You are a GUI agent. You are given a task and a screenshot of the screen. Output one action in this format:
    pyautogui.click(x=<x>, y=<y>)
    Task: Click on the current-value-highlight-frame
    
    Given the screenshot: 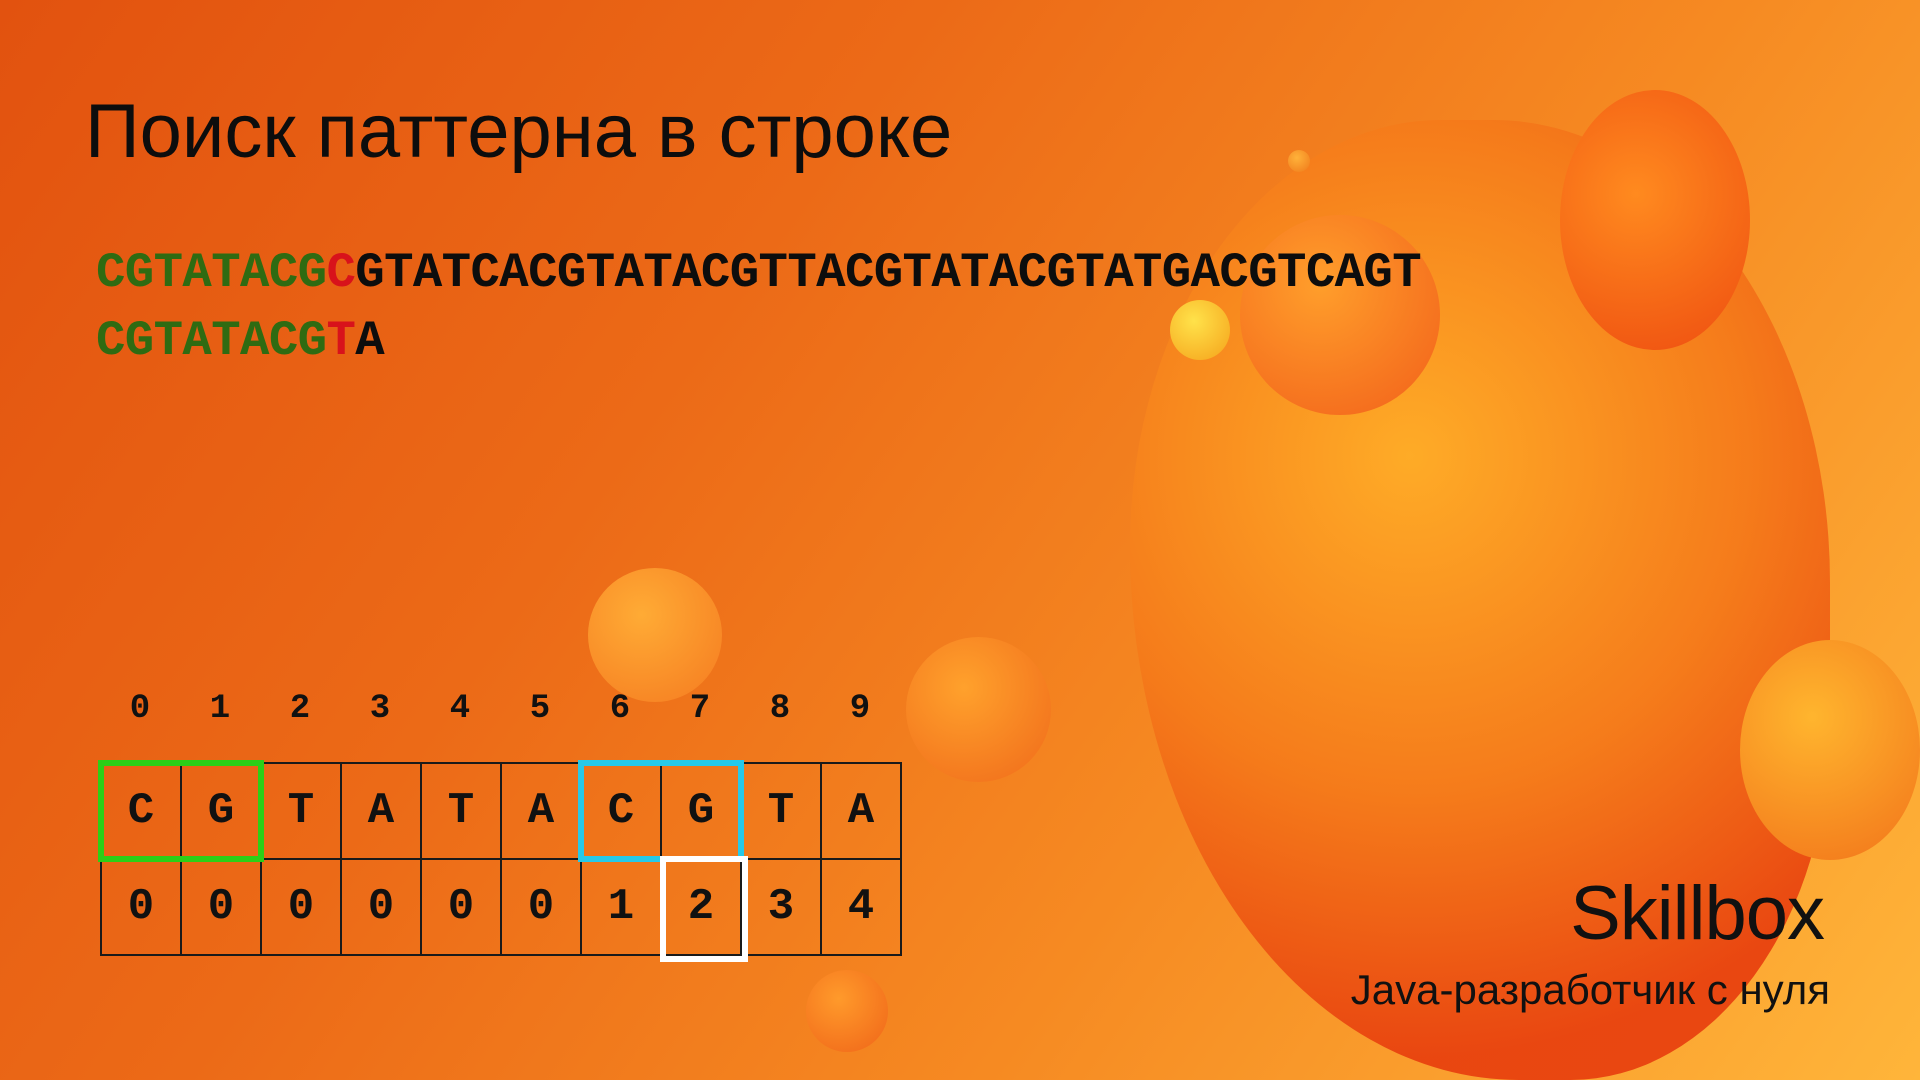 What is the action you would take?
    pyautogui.click(x=704, y=909)
    